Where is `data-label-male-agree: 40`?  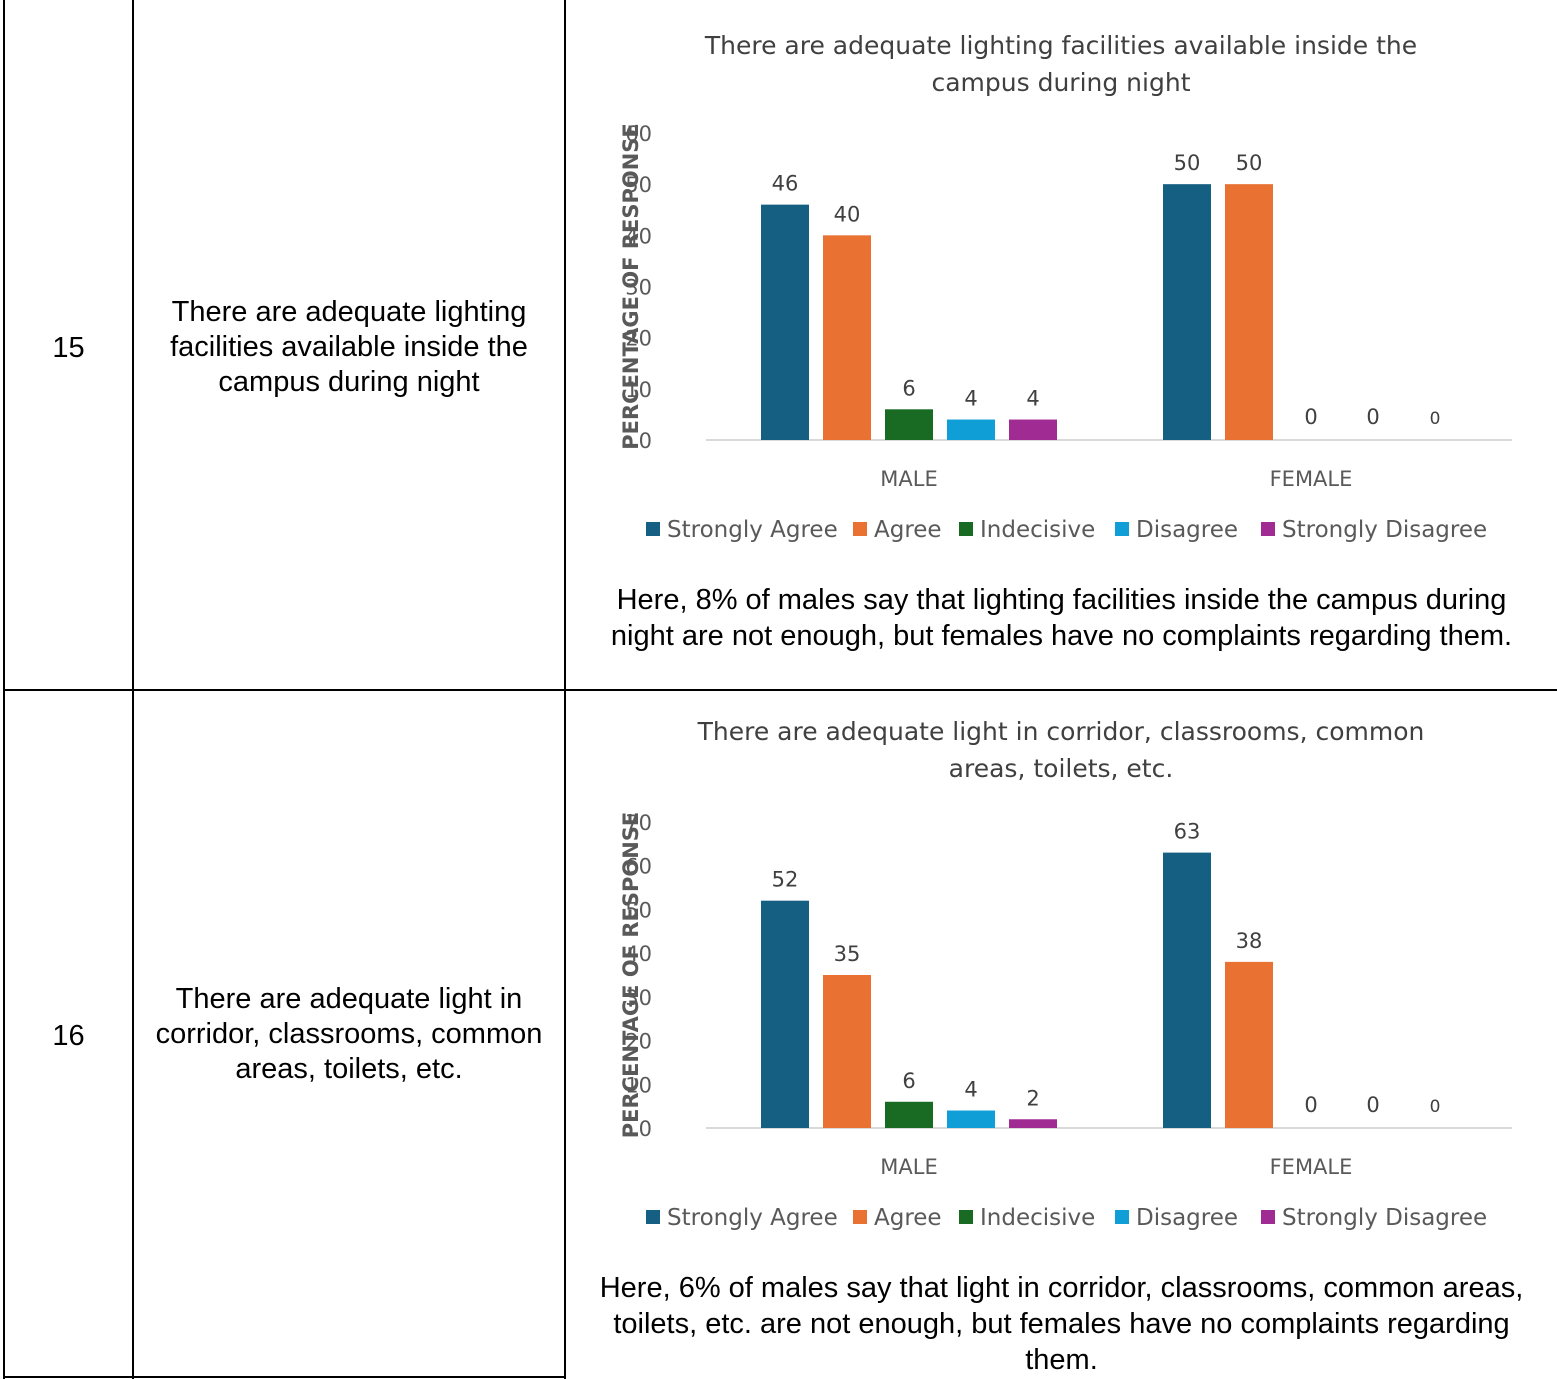 data-label-male-agree: 40 is located at coordinates (847, 214).